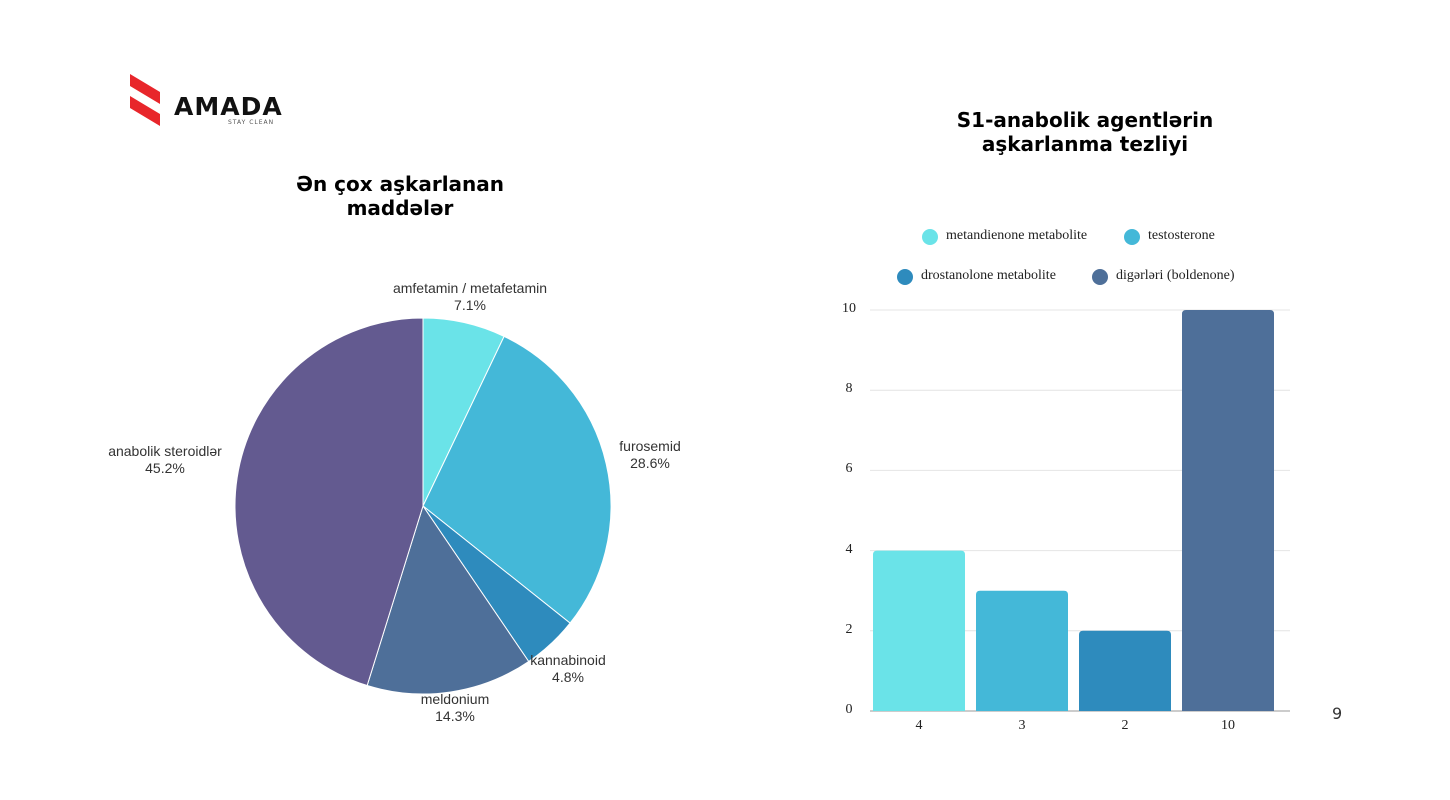 This screenshot has width=1450, height=800. I want to click on pie-label: kannabinoid 4.8%, so click(568, 669).